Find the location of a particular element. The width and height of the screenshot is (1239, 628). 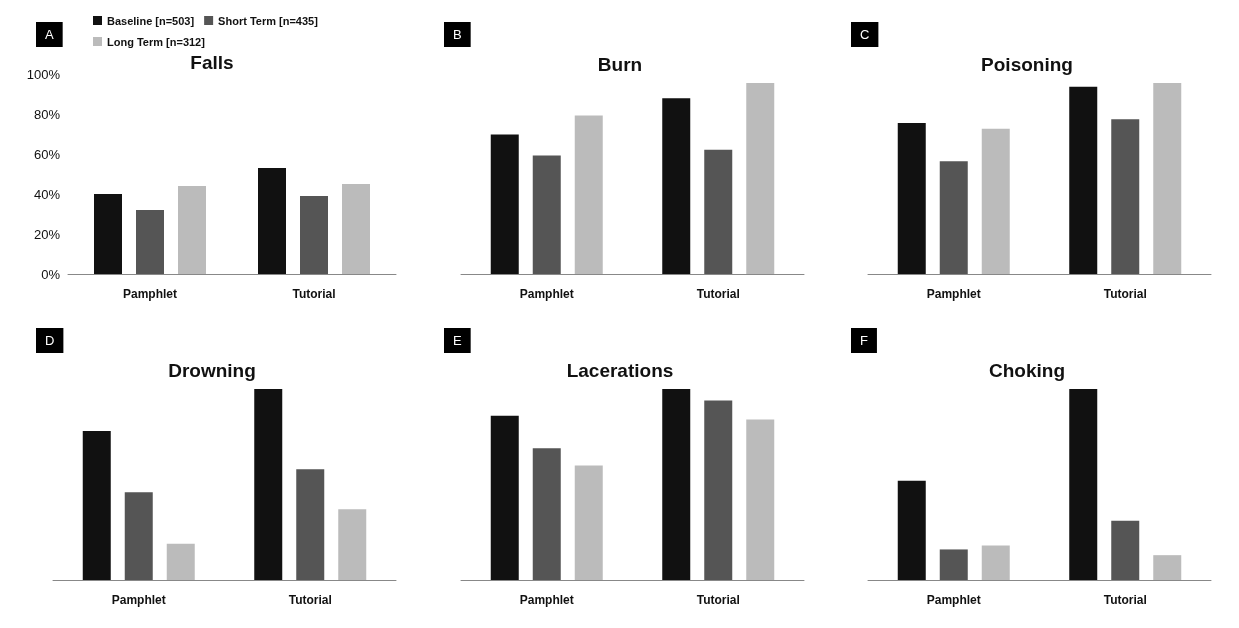

legend-label: Short Term [n=435] is located at coordinates (268, 20).